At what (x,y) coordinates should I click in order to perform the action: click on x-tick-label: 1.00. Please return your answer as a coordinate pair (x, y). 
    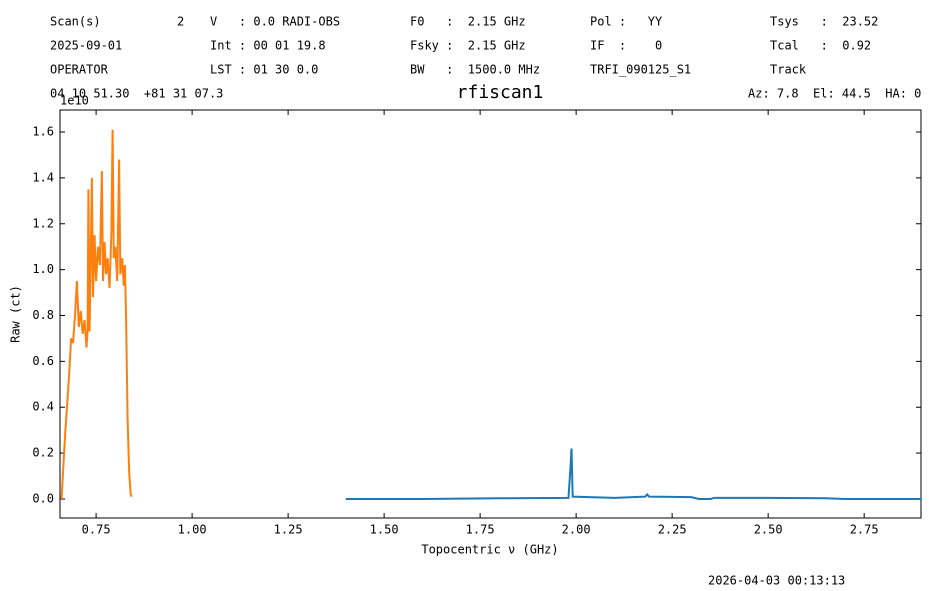
    Looking at the image, I should click on (192, 530).